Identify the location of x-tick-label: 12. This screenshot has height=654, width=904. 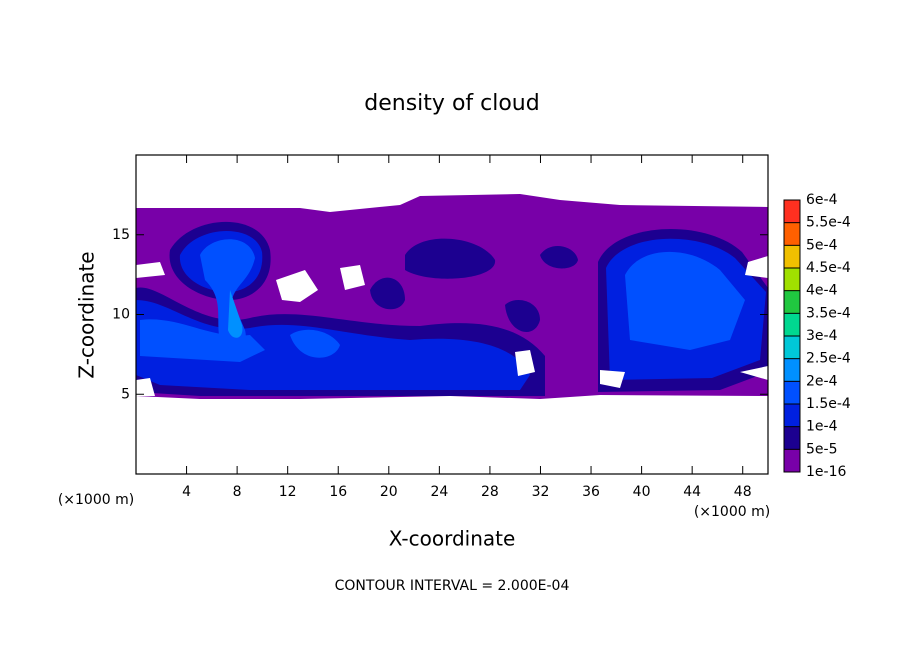
(288, 492).